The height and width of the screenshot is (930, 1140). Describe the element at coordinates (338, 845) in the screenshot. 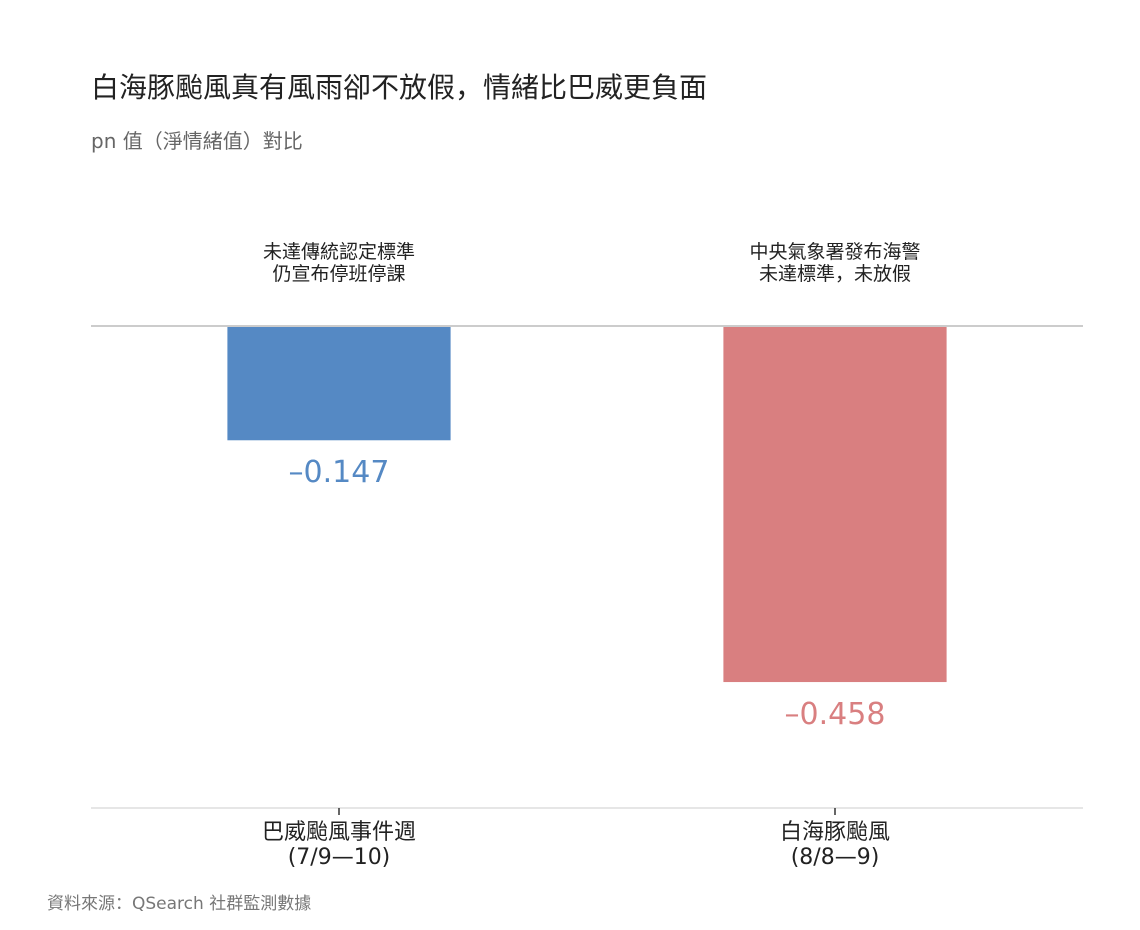

I see `x-tick-label: 巴威颱風事件週 (7/9—10)` at that location.